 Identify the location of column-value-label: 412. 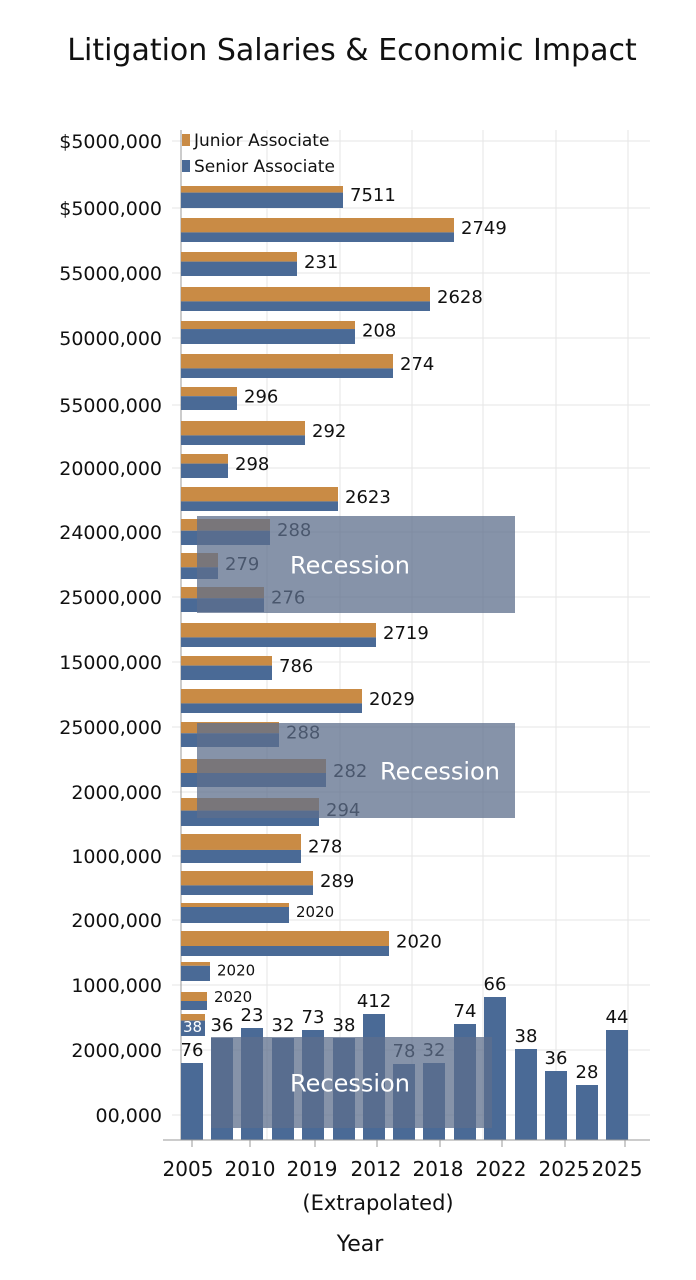
(374, 1001).